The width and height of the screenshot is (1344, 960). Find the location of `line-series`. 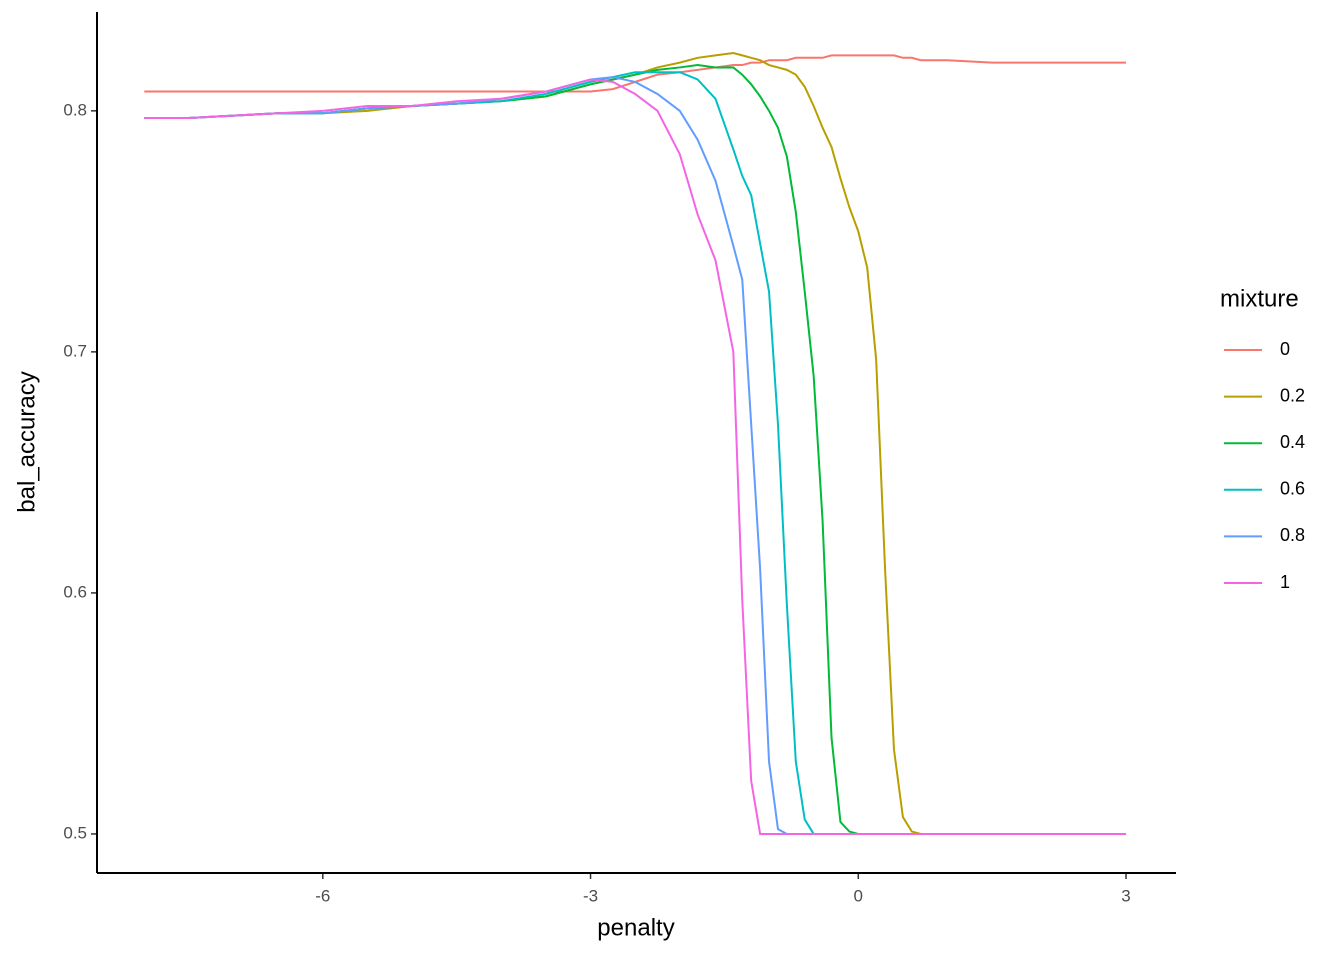

line-series is located at coordinates (635, 73).